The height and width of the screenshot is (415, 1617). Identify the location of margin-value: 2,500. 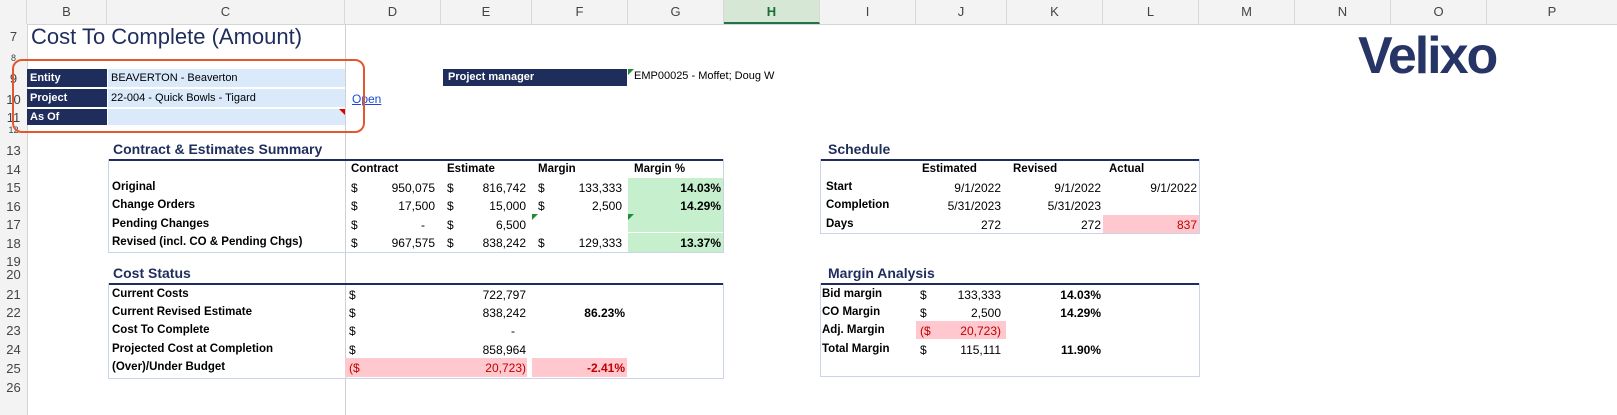
(606, 206).